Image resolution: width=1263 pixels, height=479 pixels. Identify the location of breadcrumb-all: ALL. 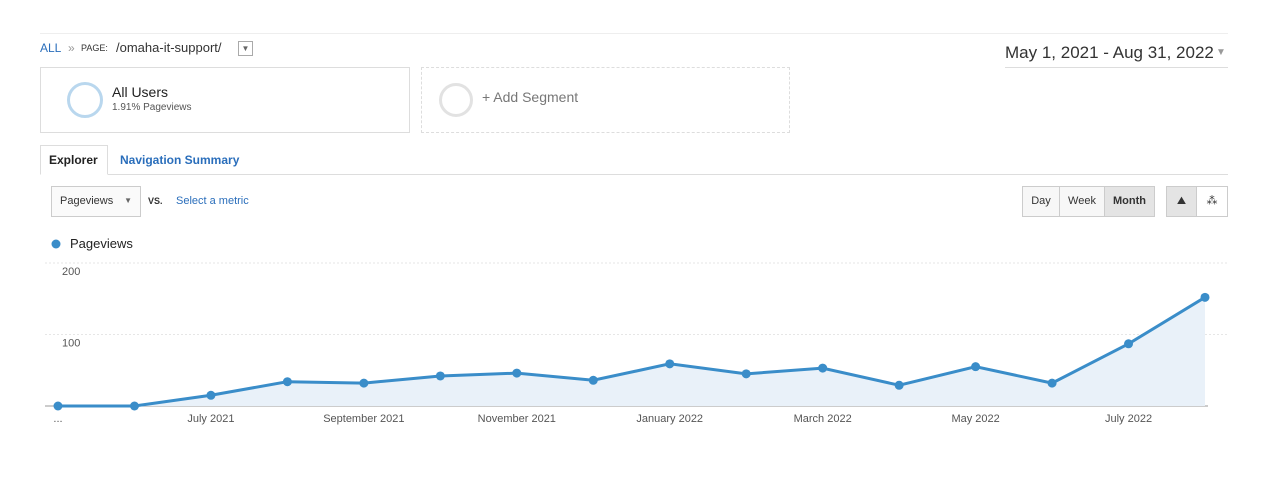
(51, 48).